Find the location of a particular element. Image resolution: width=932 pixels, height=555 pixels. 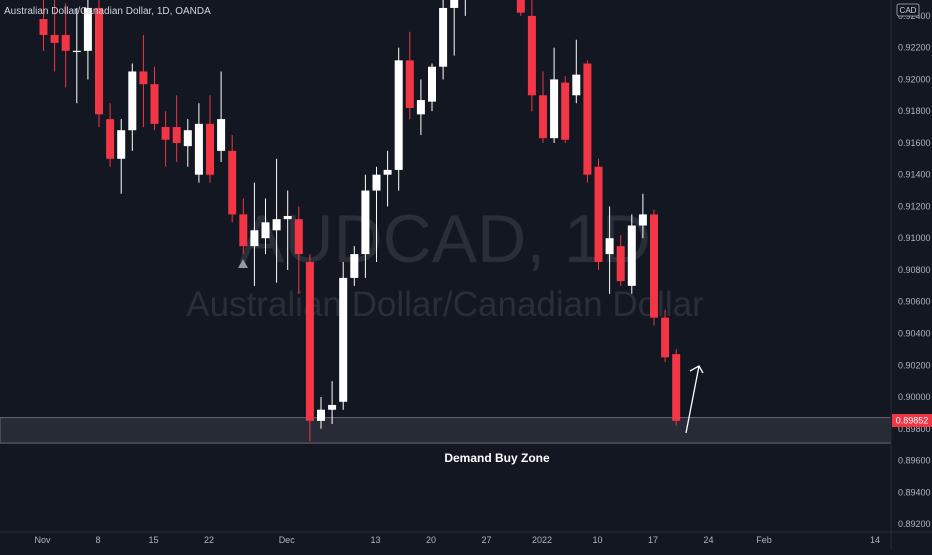

y-tick-label: 0.90000 is located at coordinates (914, 397).